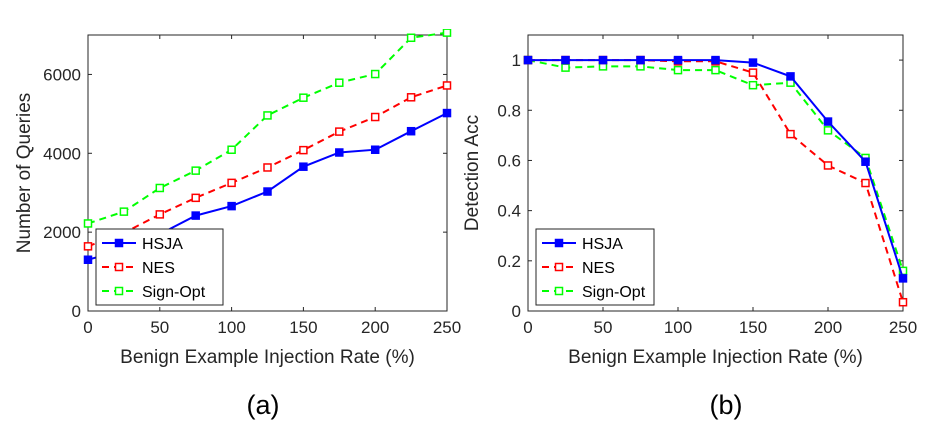  I want to click on y-tick-label: 0.4, so click(509, 211).